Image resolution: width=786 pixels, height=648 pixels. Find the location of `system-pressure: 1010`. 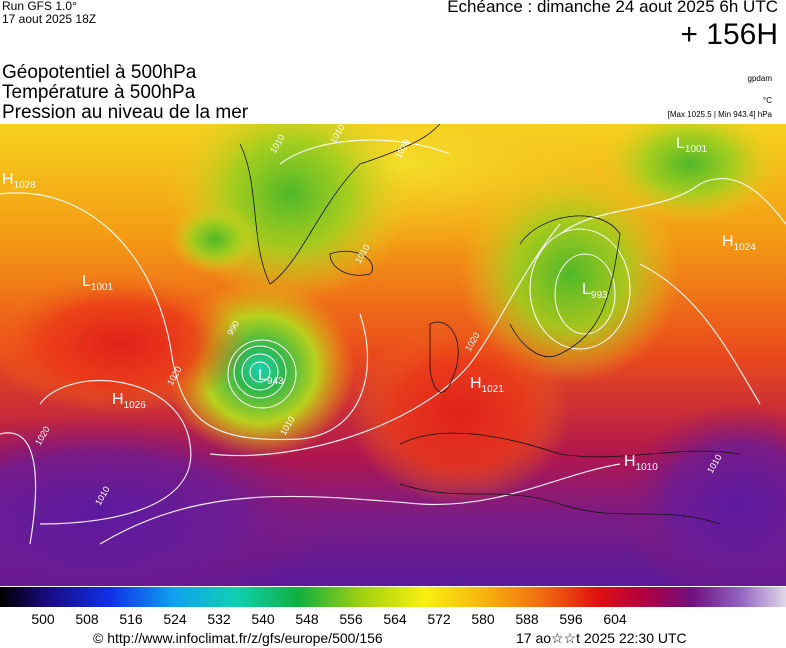

system-pressure: 1010 is located at coordinates (647, 467).